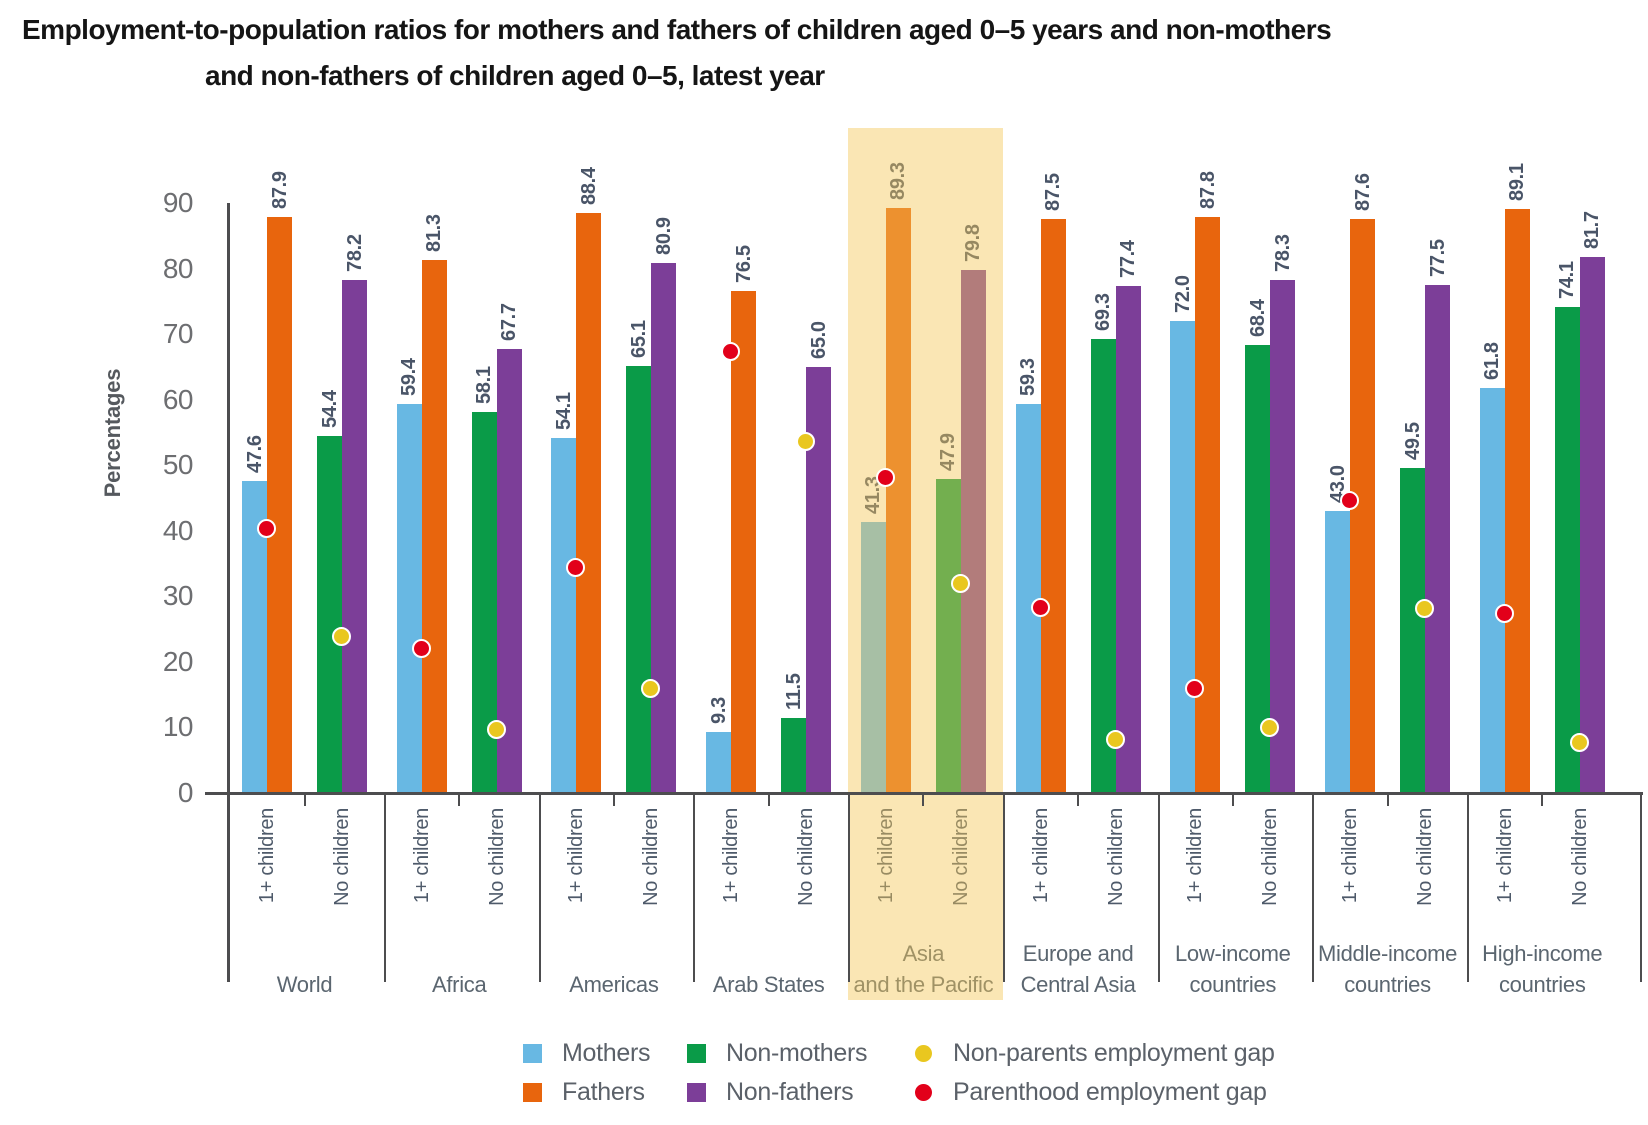 The width and height of the screenshot is (1648, 1125). What do you see at coordinates (718, 711) in the screenshot?
I see `bar-value-label: 9.3` at bounding box center [718, 711].